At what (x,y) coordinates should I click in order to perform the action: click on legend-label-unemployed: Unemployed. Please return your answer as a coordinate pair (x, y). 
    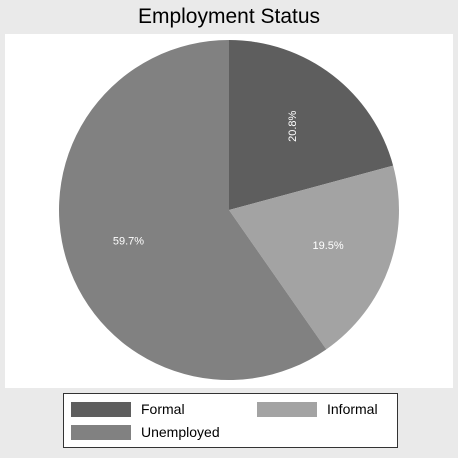
    Looking at the image, I should click on (180, 432).